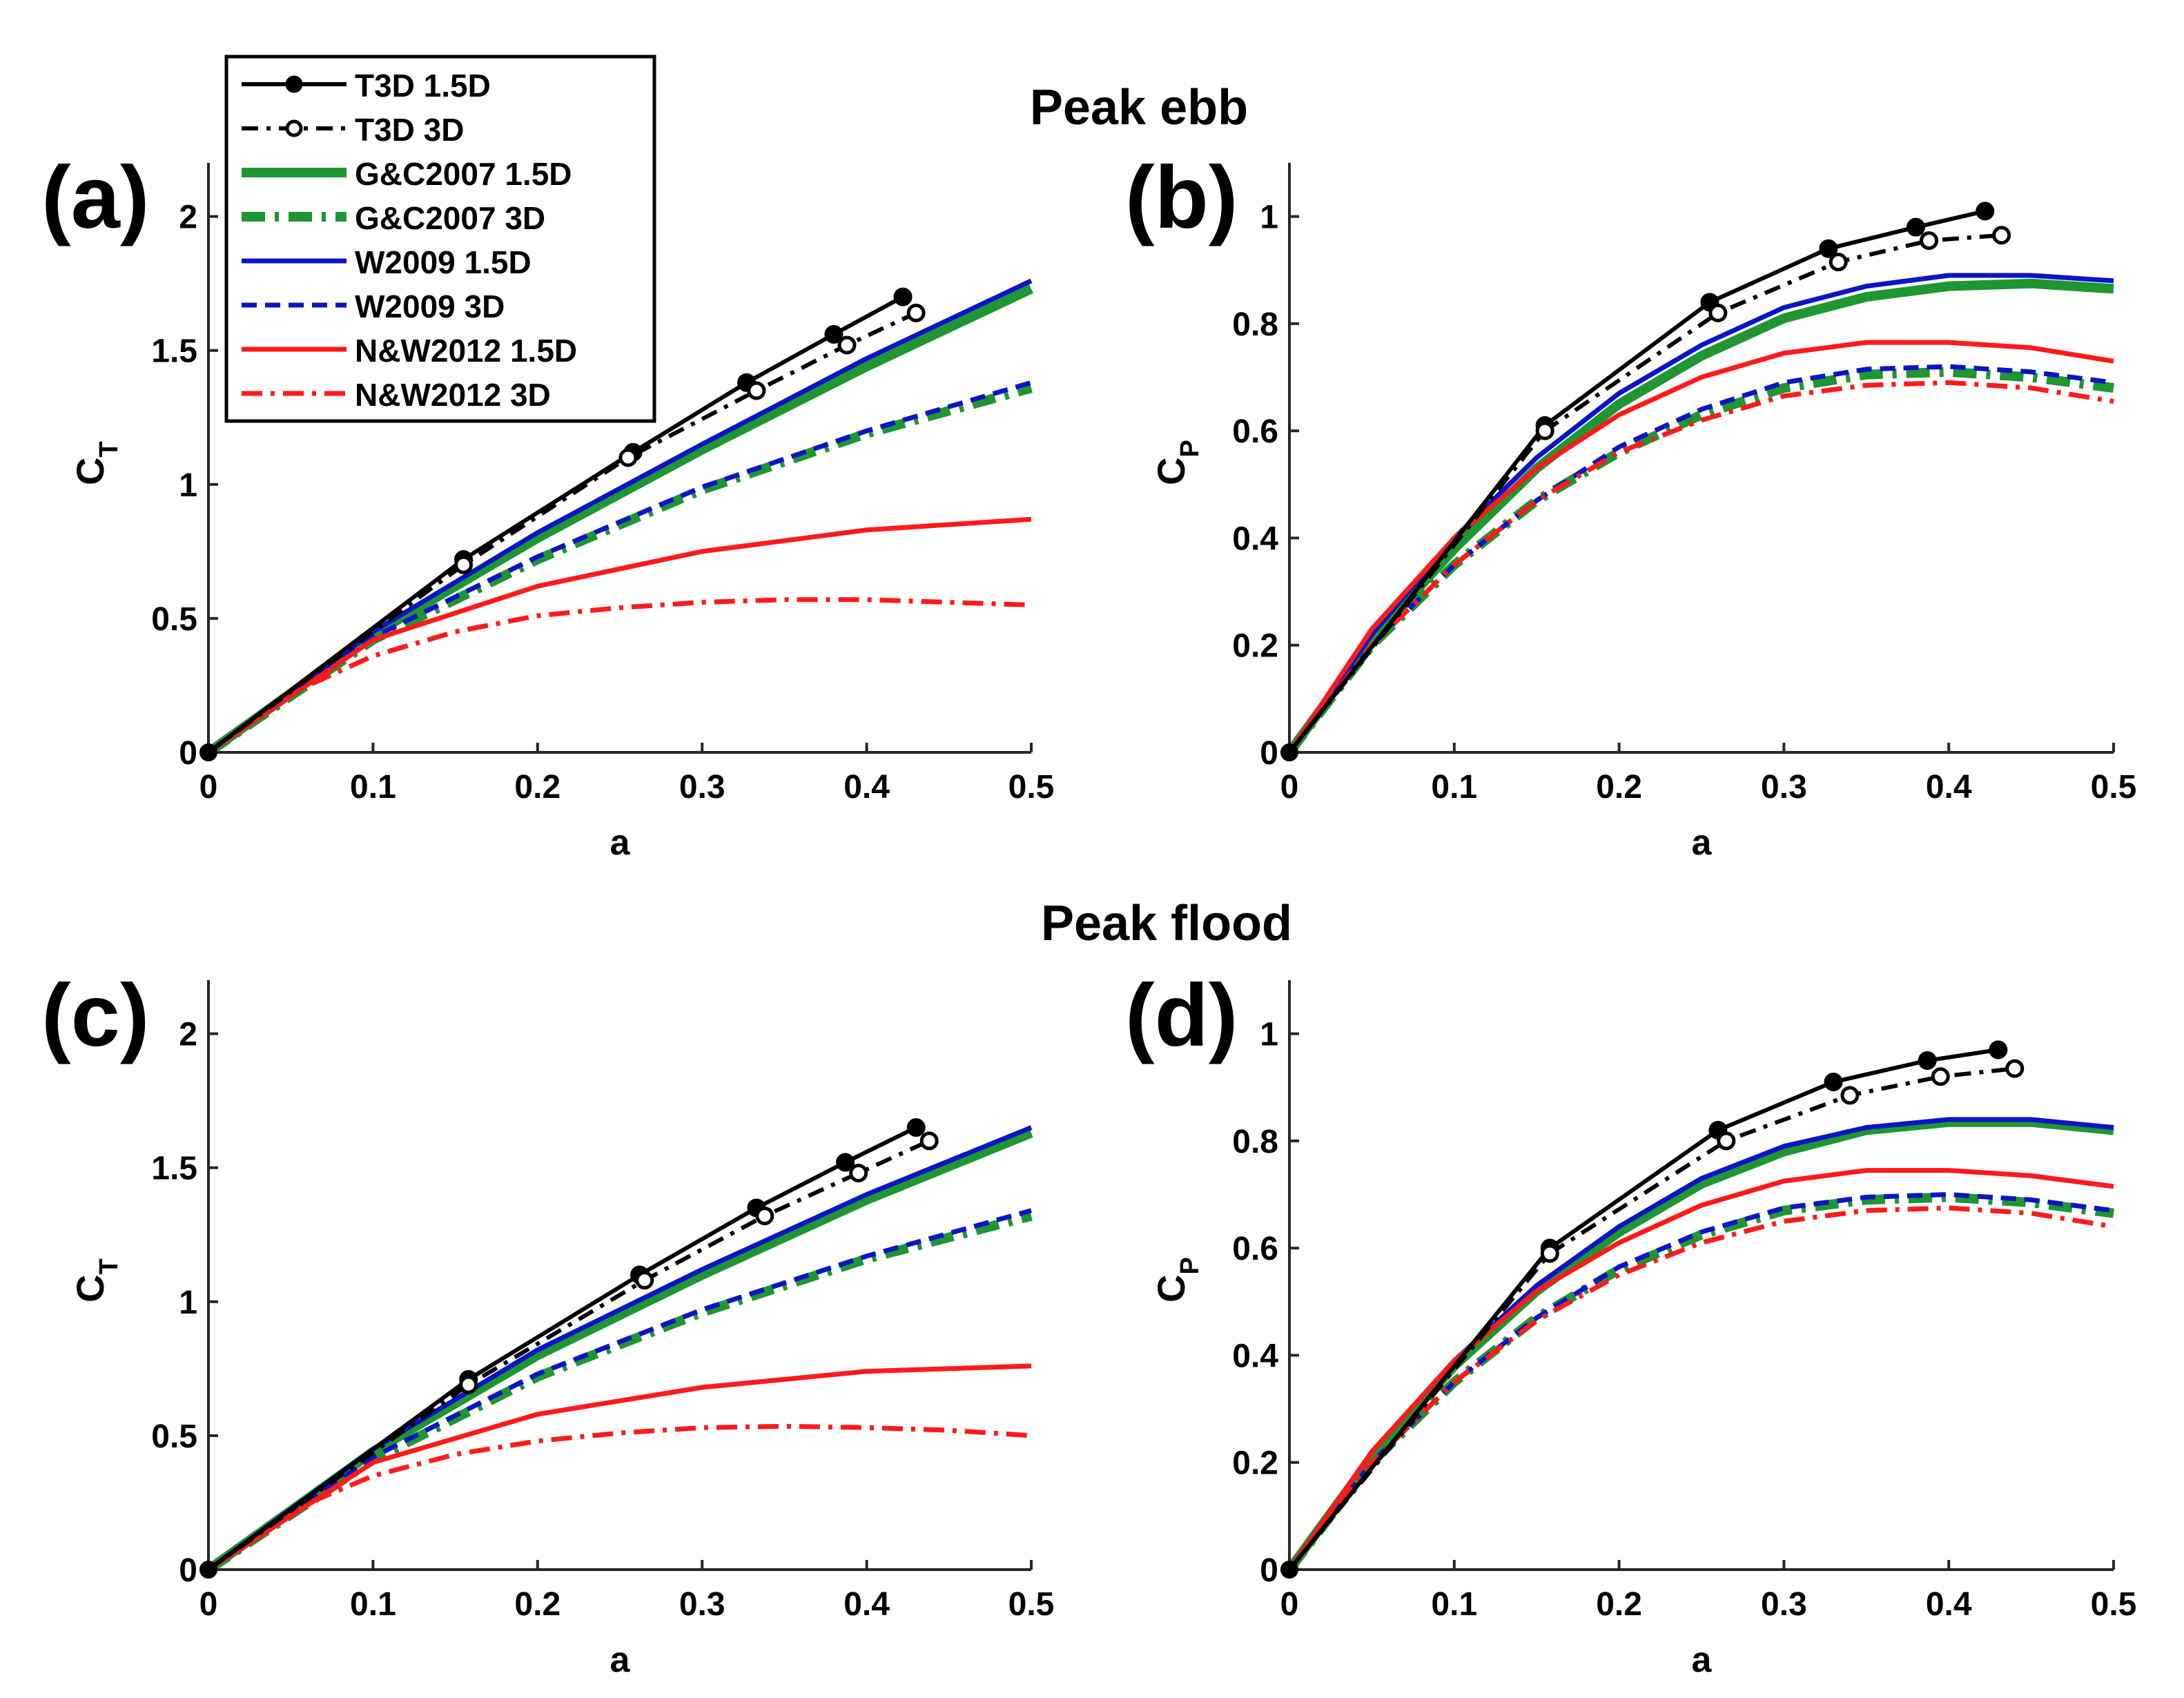  What do you see at coordinates (294, 84) in the screenshot?
I see `legend-marker-t3d-1-5d` at bounding box center [294, 84].